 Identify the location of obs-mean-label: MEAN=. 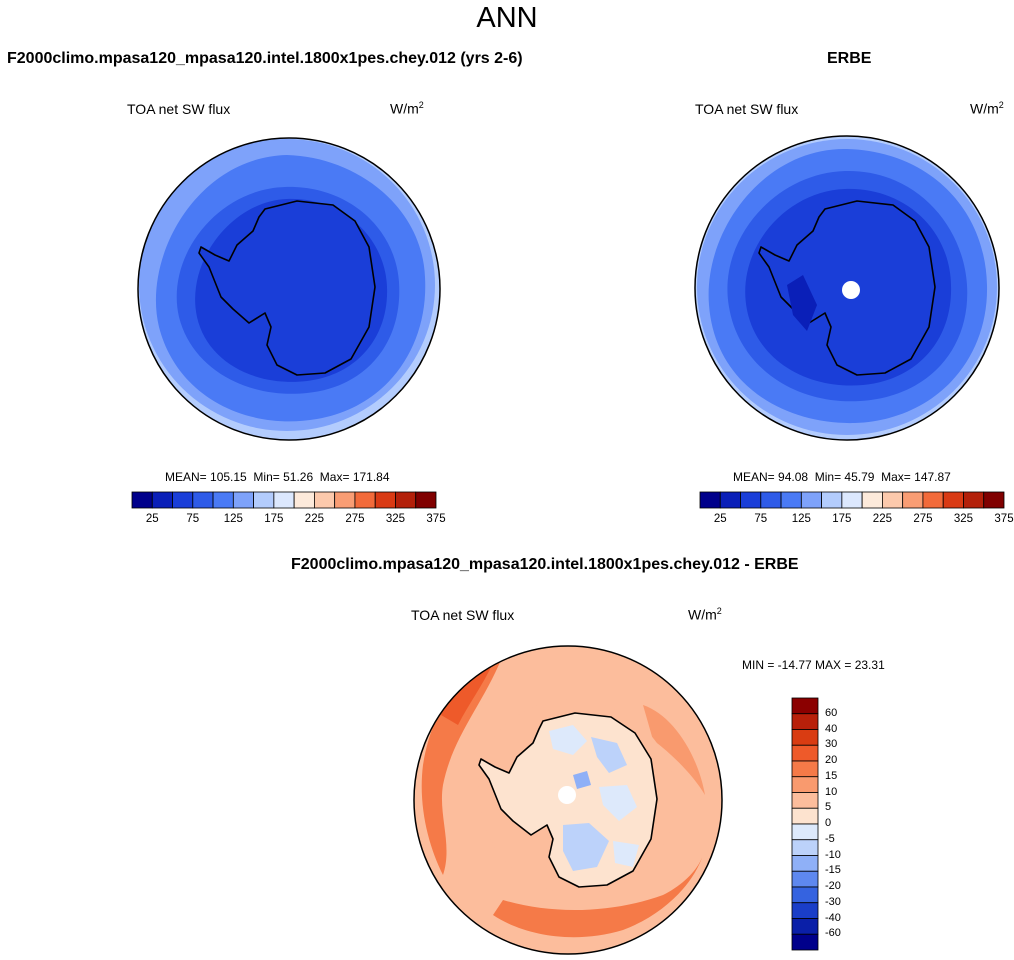
(754, 477).